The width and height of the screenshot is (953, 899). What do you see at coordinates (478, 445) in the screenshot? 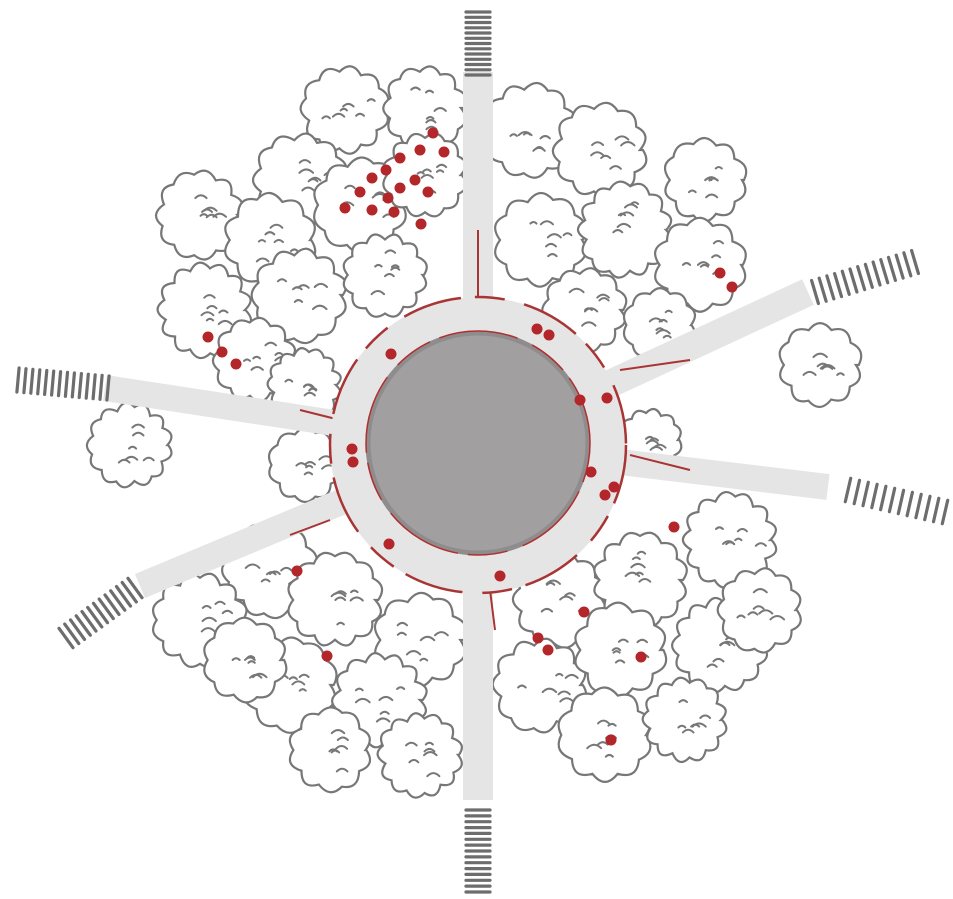
I see `plaza-edge` at bounding box center [478, 445].